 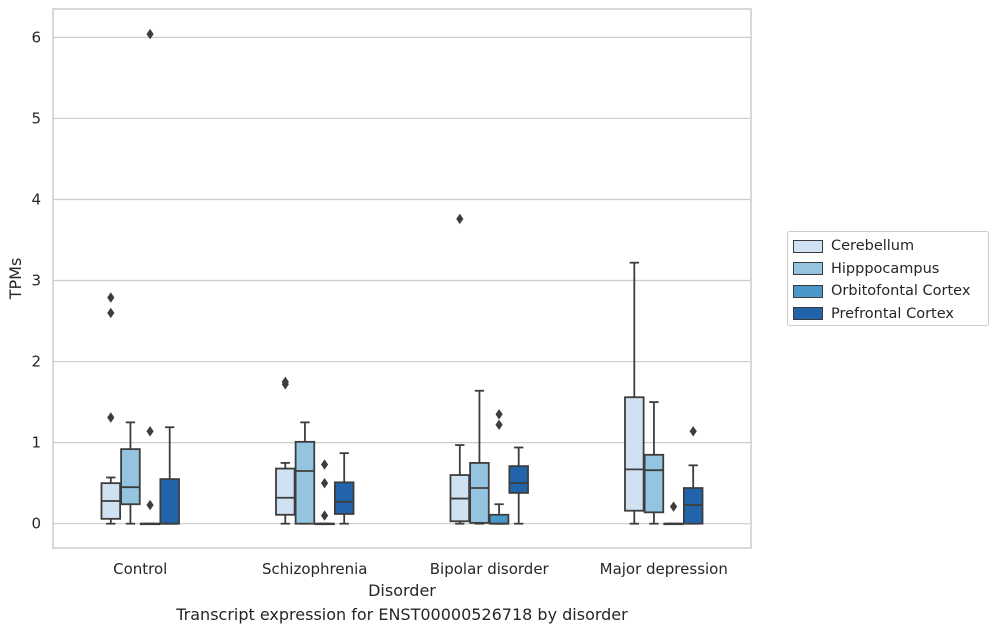 What do you see at coordinates (873, 246) in the screenshot?
I see `legend-label: Cerebellum` at bounding box center [873, 246].